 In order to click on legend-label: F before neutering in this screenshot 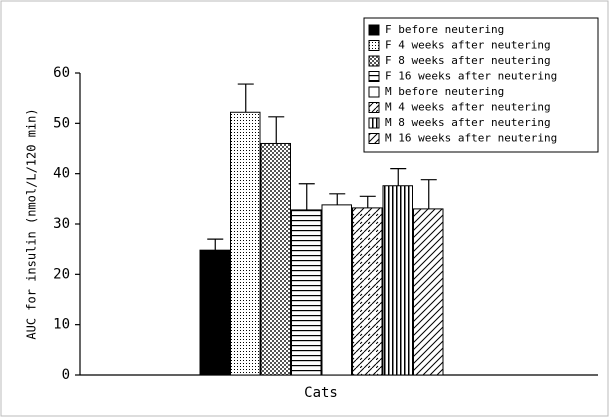, I will do `click(444, 29)`.